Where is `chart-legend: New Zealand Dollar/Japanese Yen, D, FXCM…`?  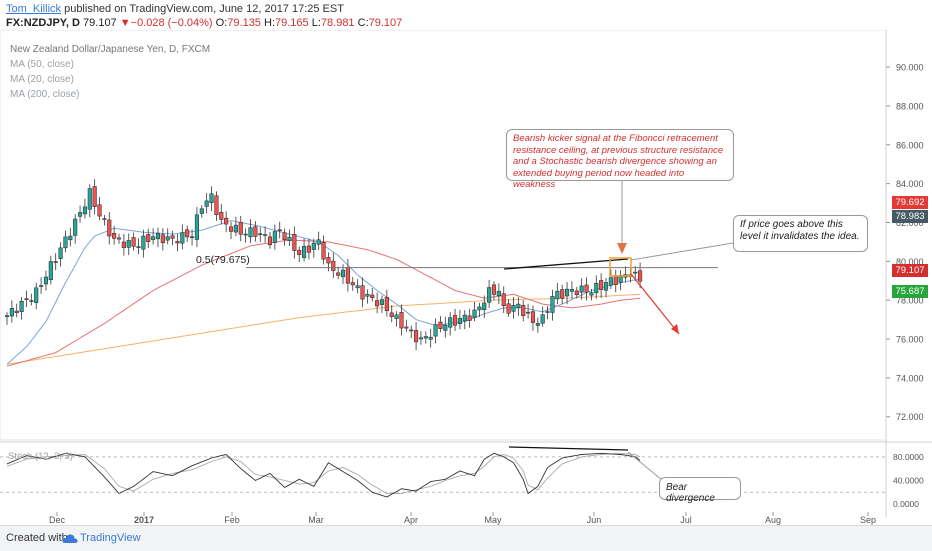 chart-legend: New Zealand Dollar/Japanese Yen, D, FXCM… is located at coordinates (110, 72).